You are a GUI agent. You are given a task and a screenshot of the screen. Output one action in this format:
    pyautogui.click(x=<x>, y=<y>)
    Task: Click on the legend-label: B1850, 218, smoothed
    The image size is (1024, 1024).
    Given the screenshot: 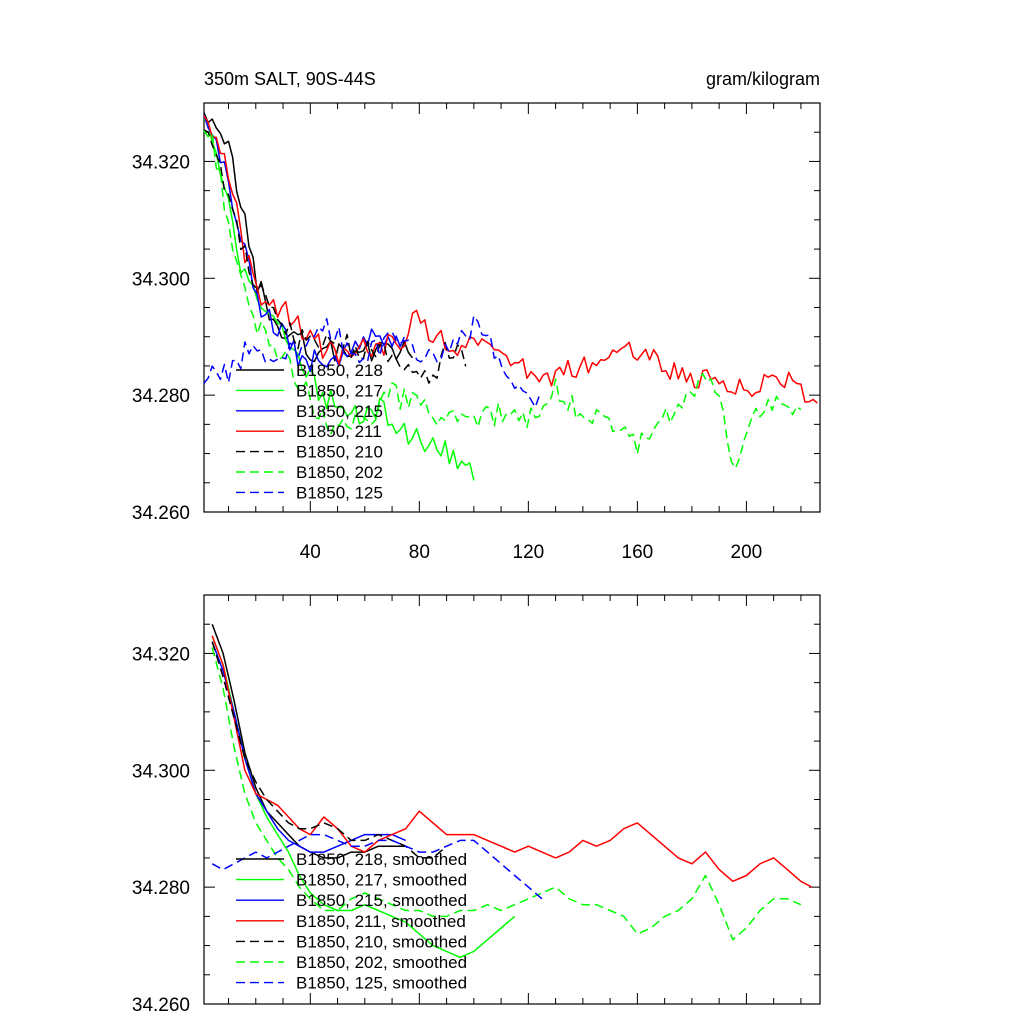 What is the action you would take?
    pyautogui.click(x=381, y=859)
    